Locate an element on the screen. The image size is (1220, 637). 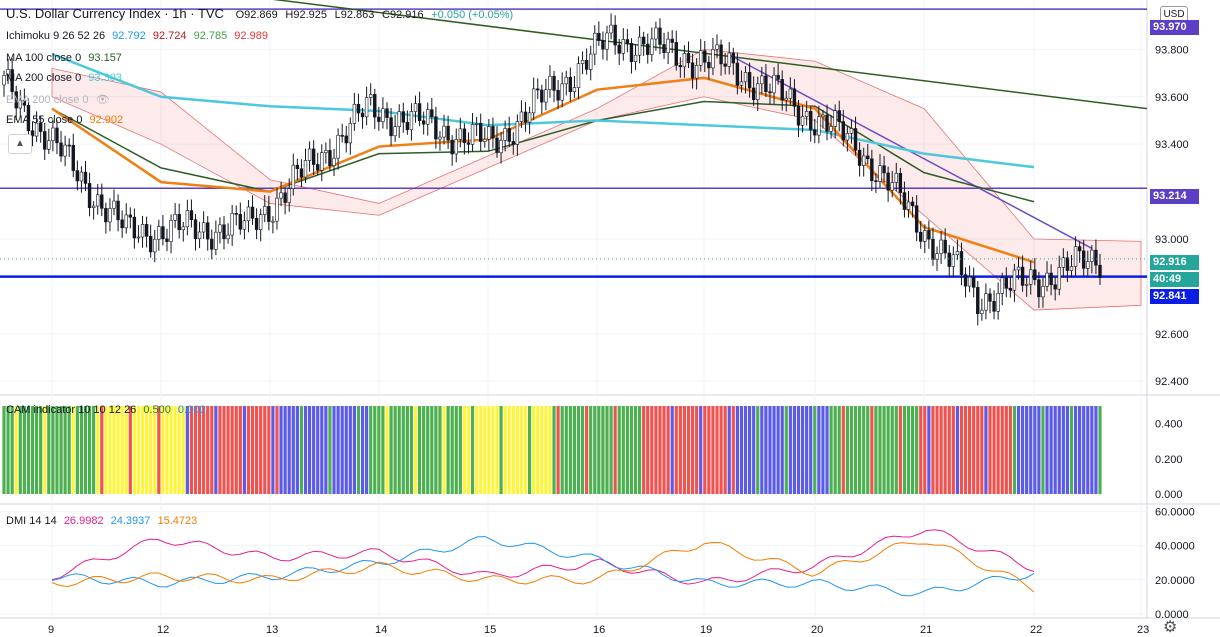
symbol-title: U.S. Dollar Currency Index · 1h · TVC is located at coordinates (115, 13).